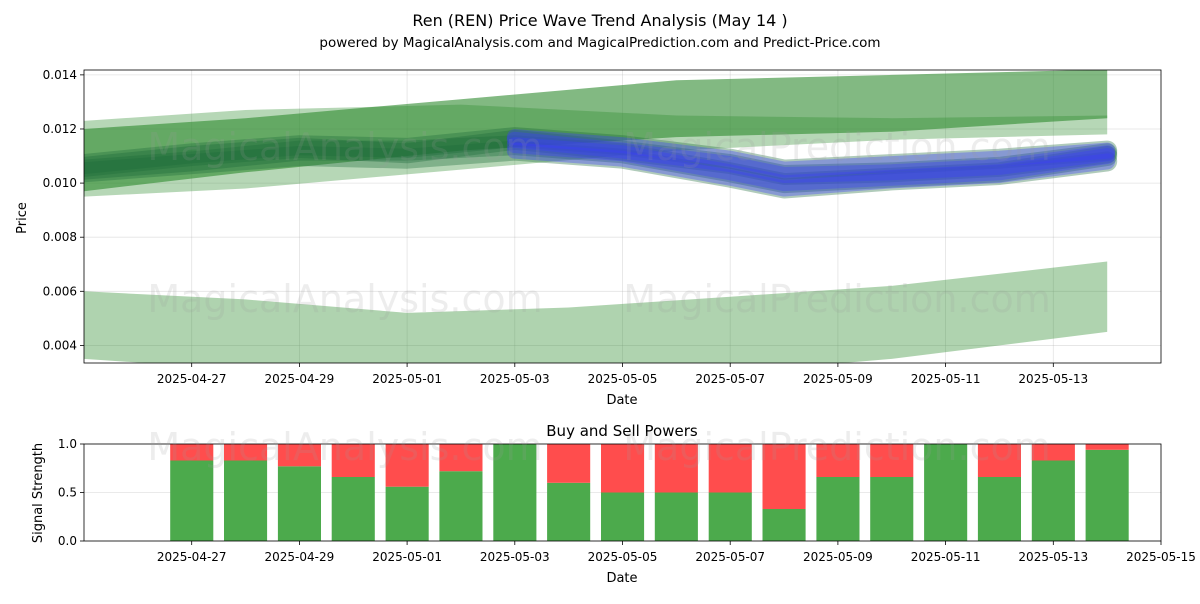  I want to click on bottom-title: Buy and Sell Powers, so click(622, 431).